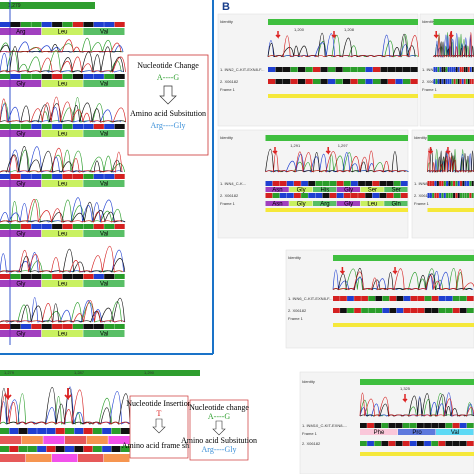 This screenshot has width=474, height=474. I want to click on frame-bar, so click(403, 325).